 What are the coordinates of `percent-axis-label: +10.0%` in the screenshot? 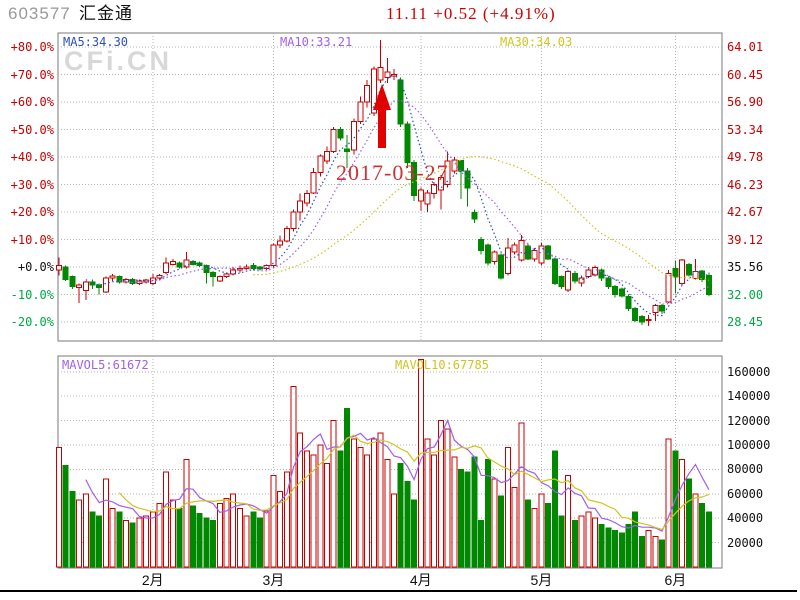 It's located at (32, 239).